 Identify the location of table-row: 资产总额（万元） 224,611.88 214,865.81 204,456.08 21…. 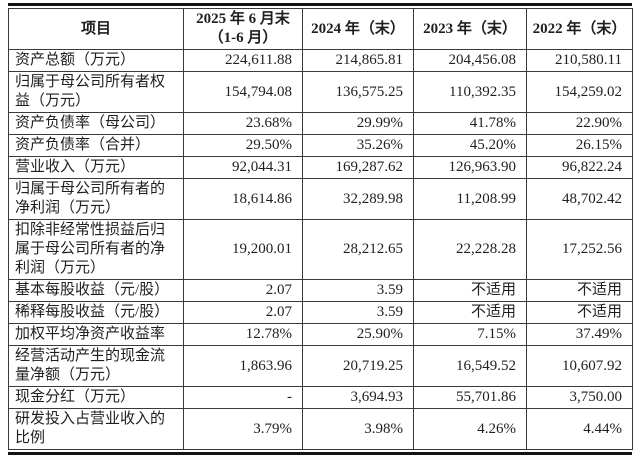
(320, 60).